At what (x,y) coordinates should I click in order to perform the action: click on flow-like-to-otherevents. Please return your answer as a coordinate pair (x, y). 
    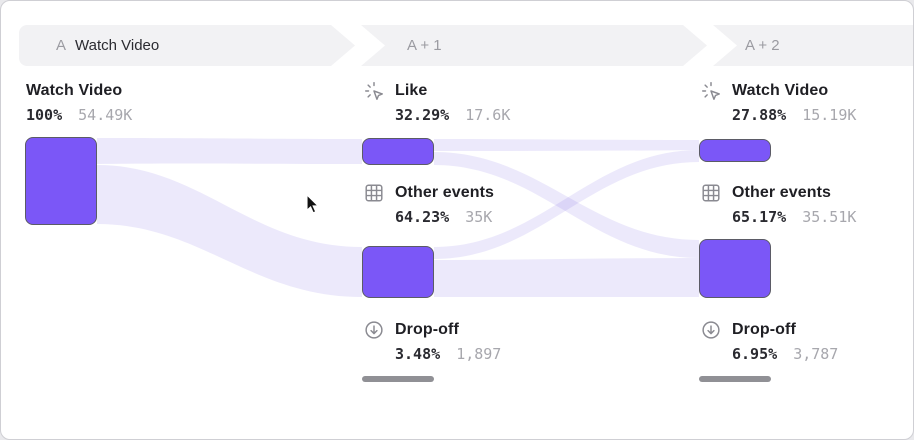
    Looking at the image, I should click on (566, 205).